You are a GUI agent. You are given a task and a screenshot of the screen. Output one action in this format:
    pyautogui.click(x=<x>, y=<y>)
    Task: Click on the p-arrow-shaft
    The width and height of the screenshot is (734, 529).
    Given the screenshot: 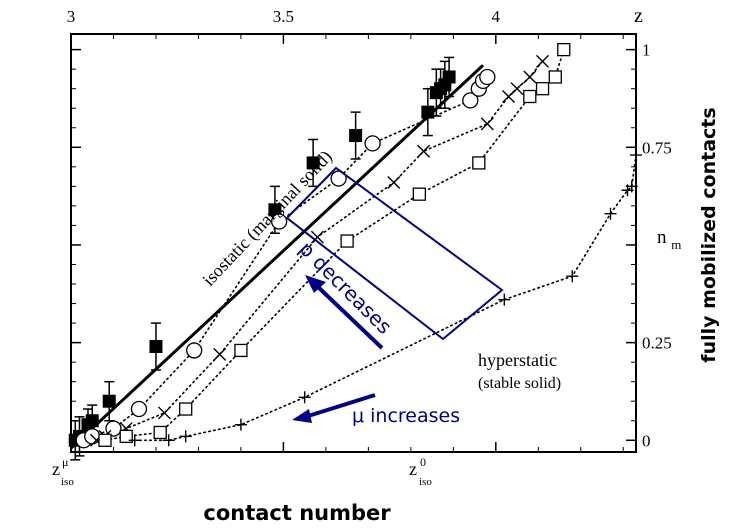 What is the action you would take?
    pyautogui.click(x=349, y=317)
    